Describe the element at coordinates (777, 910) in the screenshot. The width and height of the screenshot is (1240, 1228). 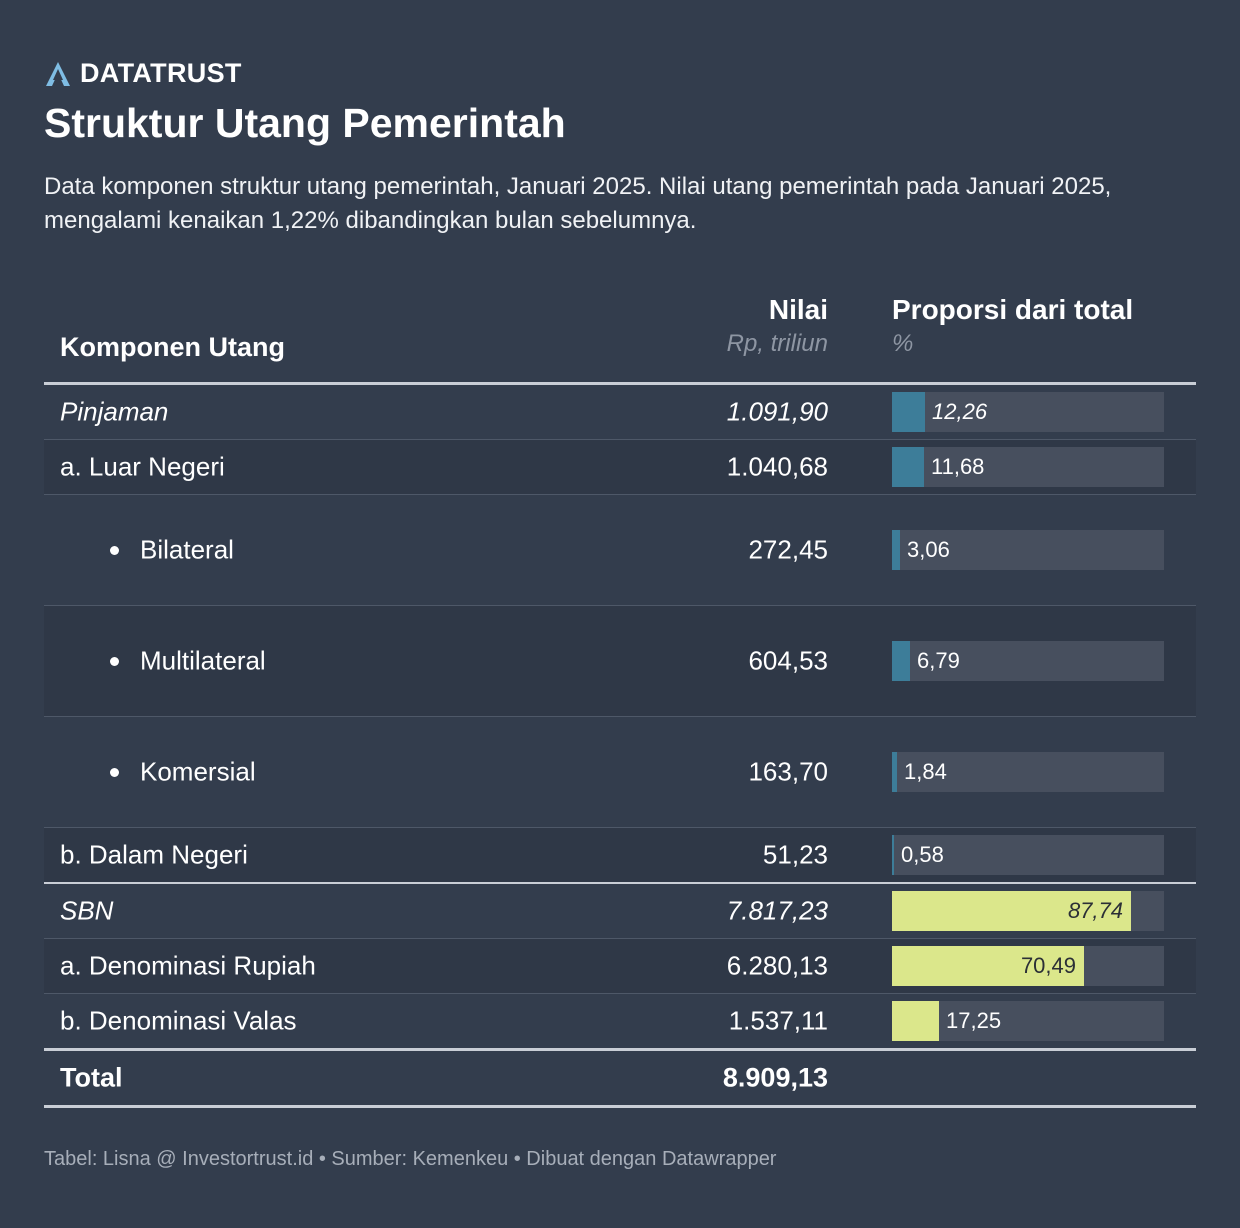
I see `row-value: 7.817,23` at that location.